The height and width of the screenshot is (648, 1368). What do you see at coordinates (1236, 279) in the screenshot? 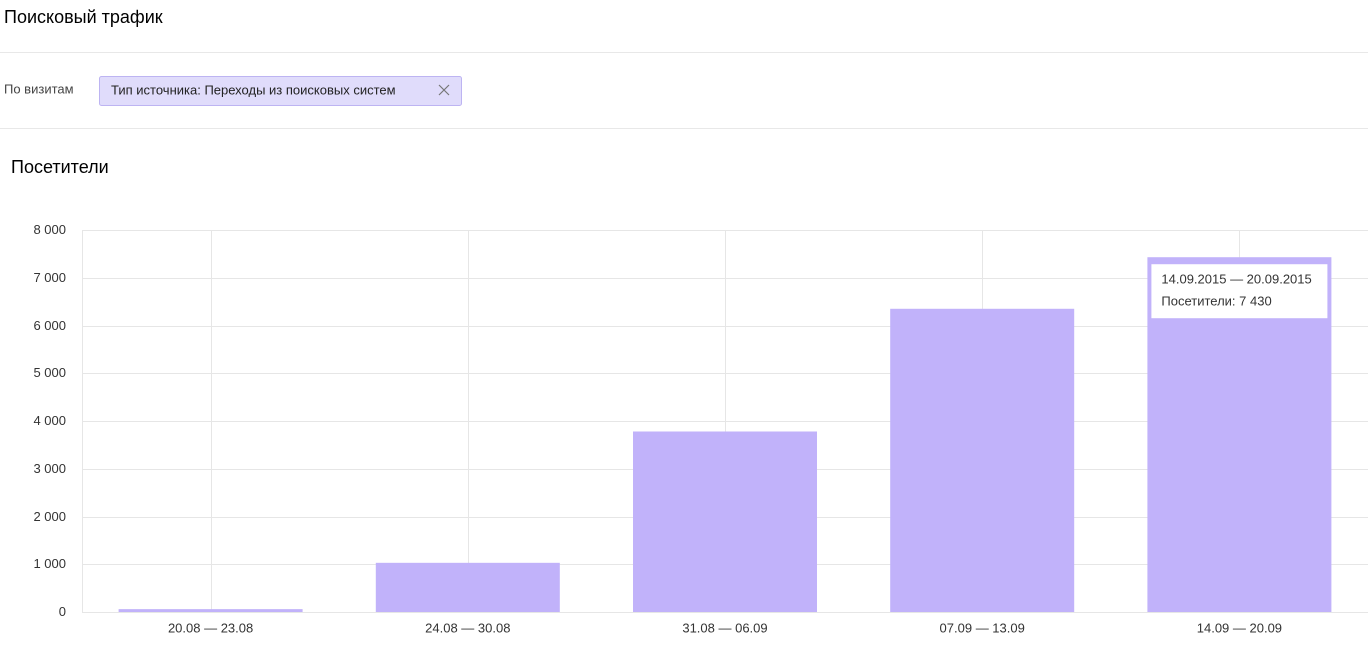
I see `tooltip-date: 14.09.2015 — 20.09.2015` at bounding box center [1236, 279].